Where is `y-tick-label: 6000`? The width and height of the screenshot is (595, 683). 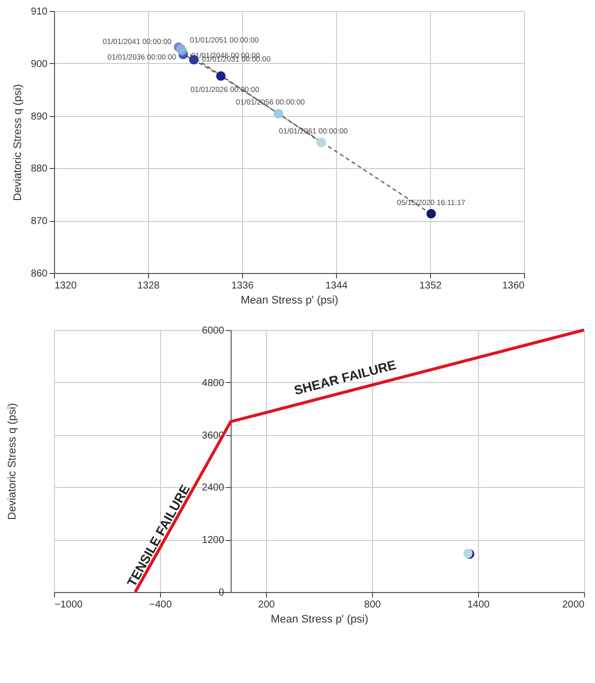 y-tick-label: 6000 is located at coordinates (213, 331).